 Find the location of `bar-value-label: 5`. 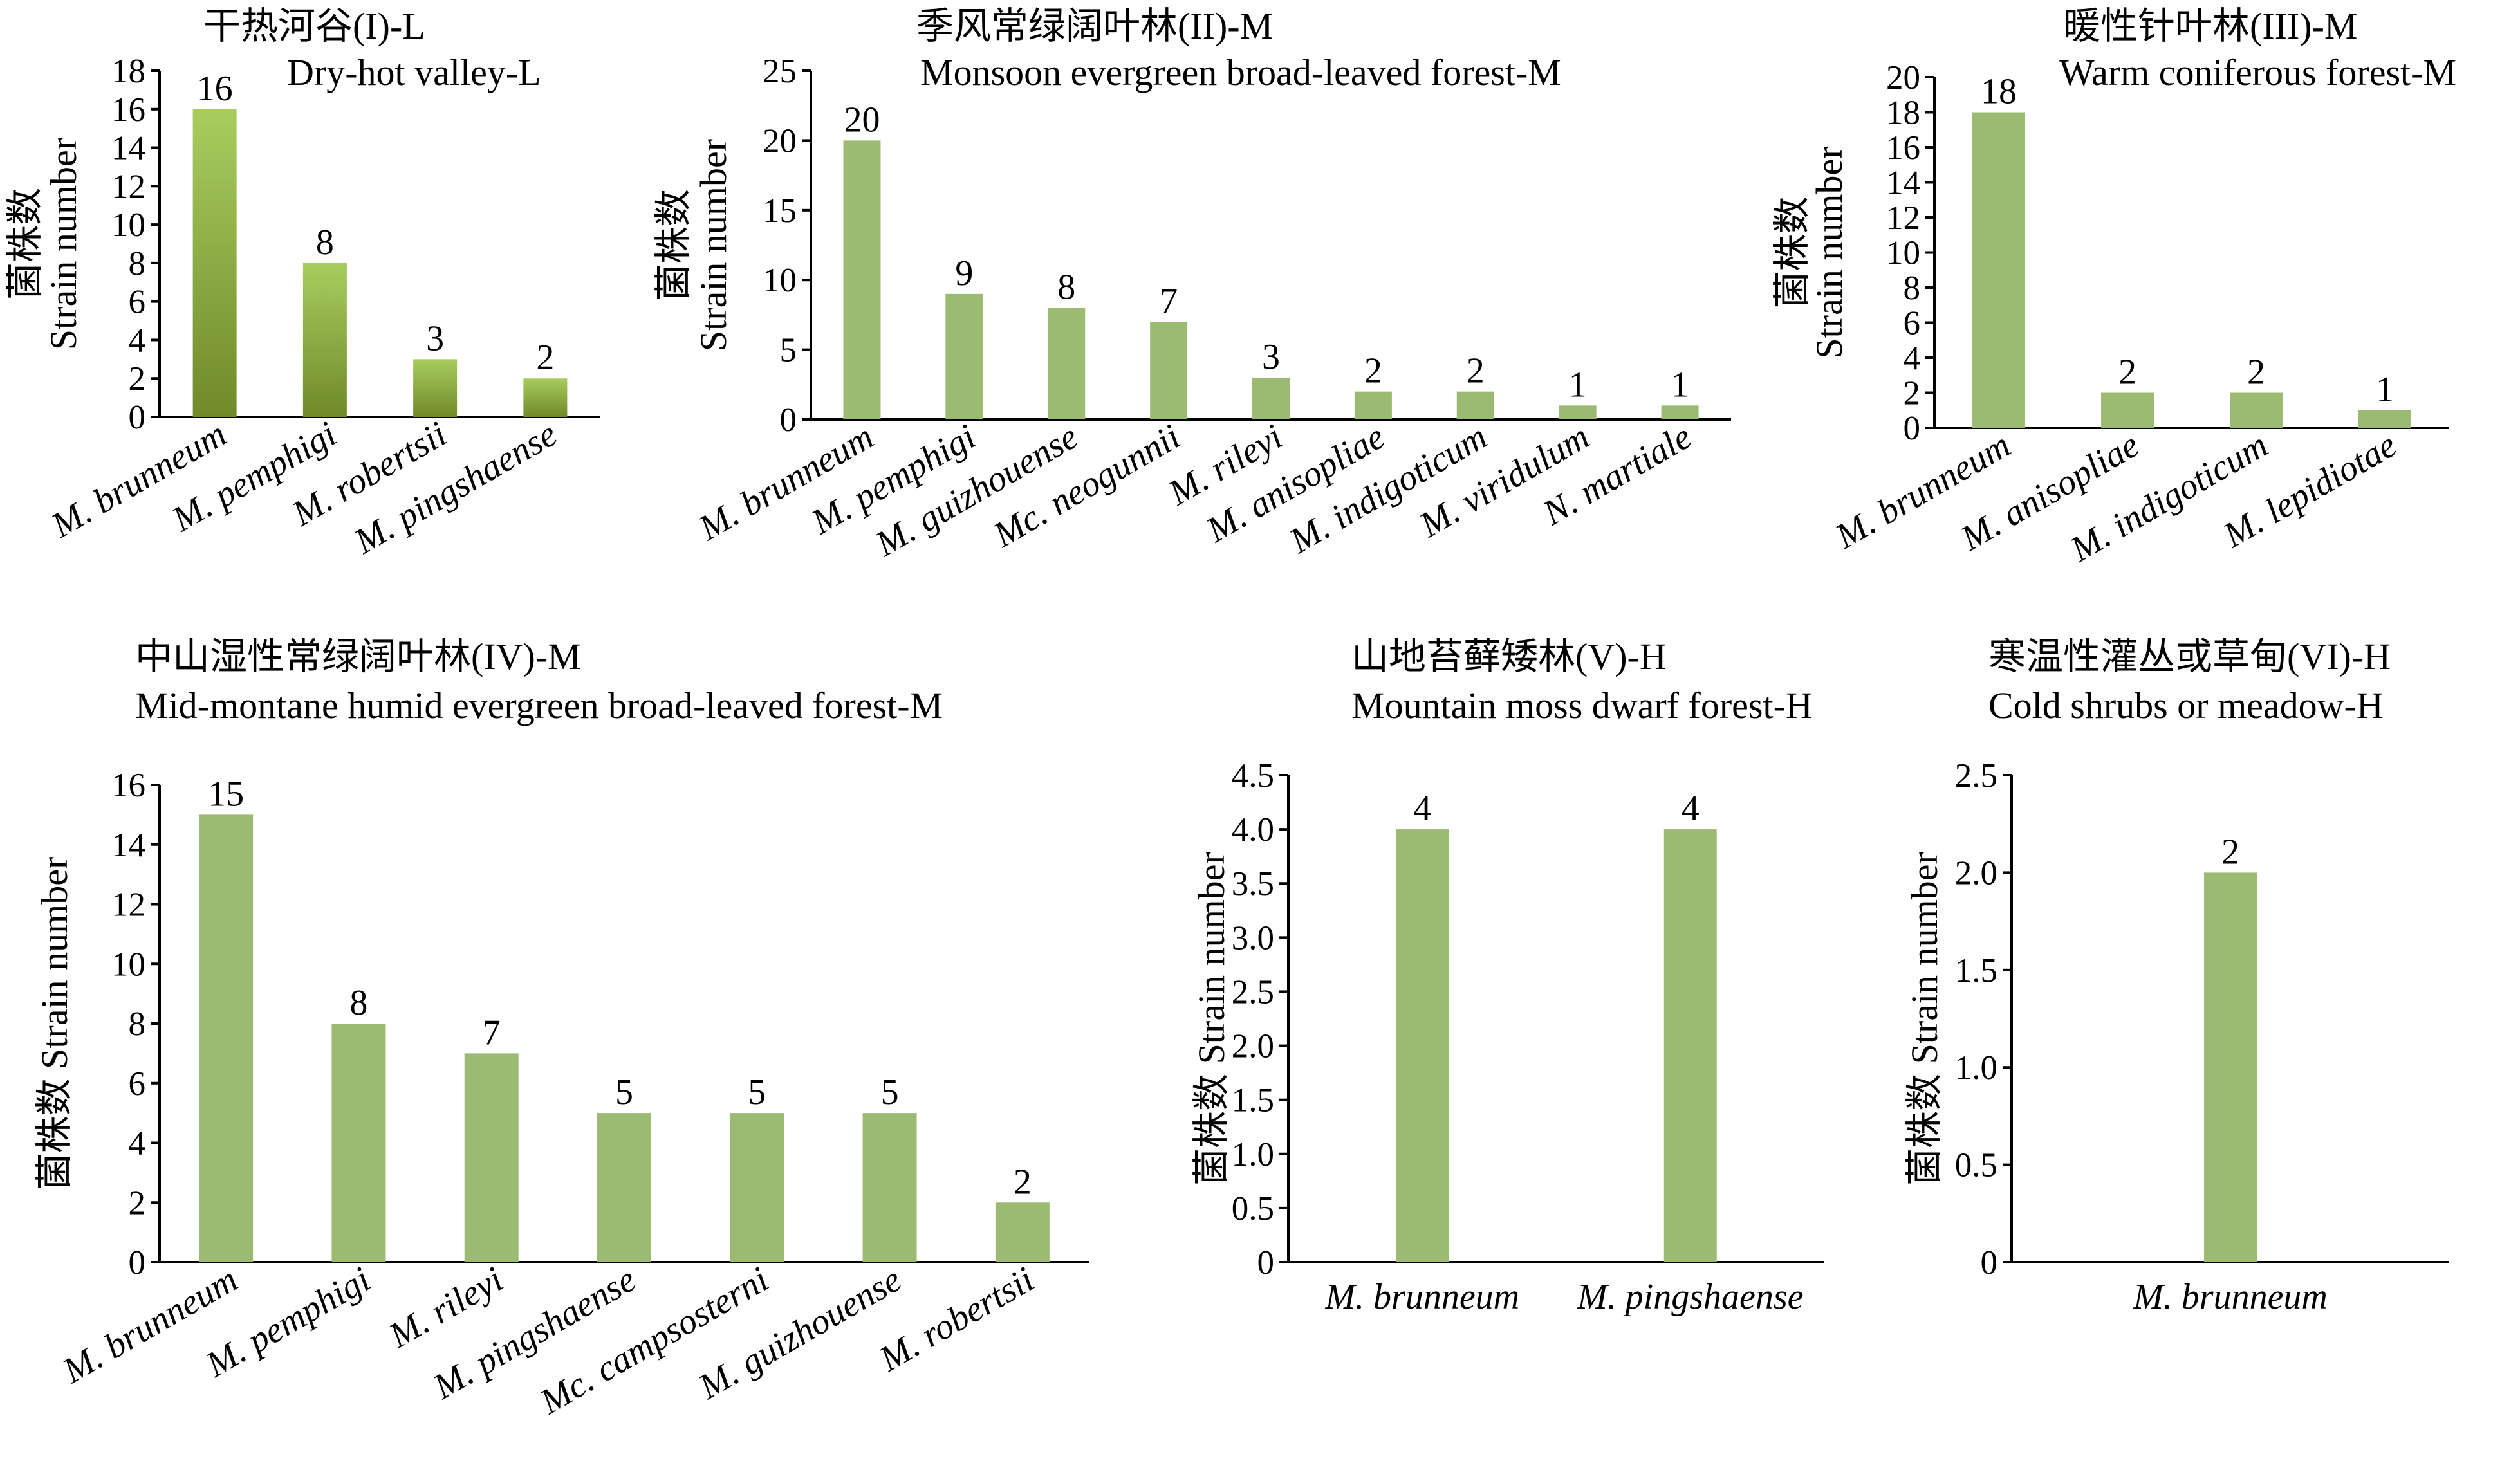

bar-value-label: 5 is located at coordinates (890, 1092).